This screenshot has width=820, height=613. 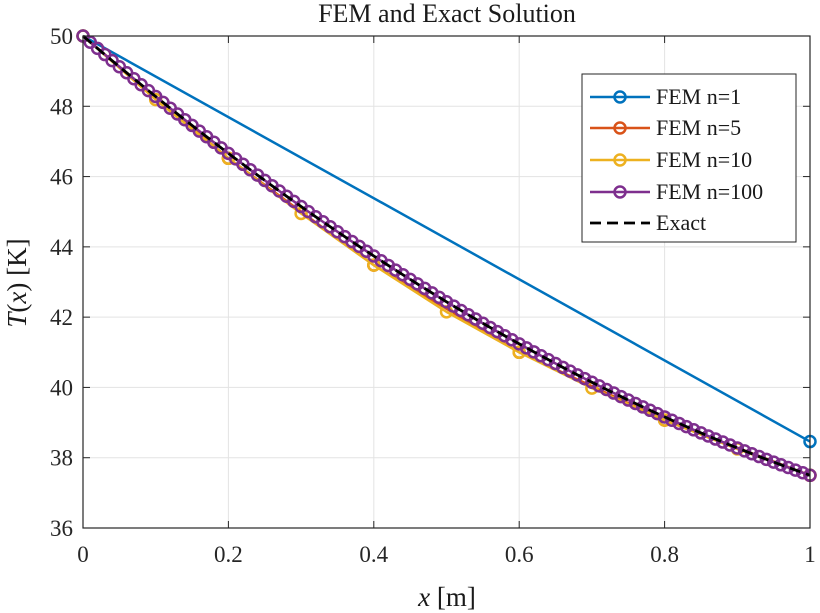 What do you see at coordinates (61, 177) in the screenshot?
I see `y-tick-label: 46` at bounding box center [61, 177].